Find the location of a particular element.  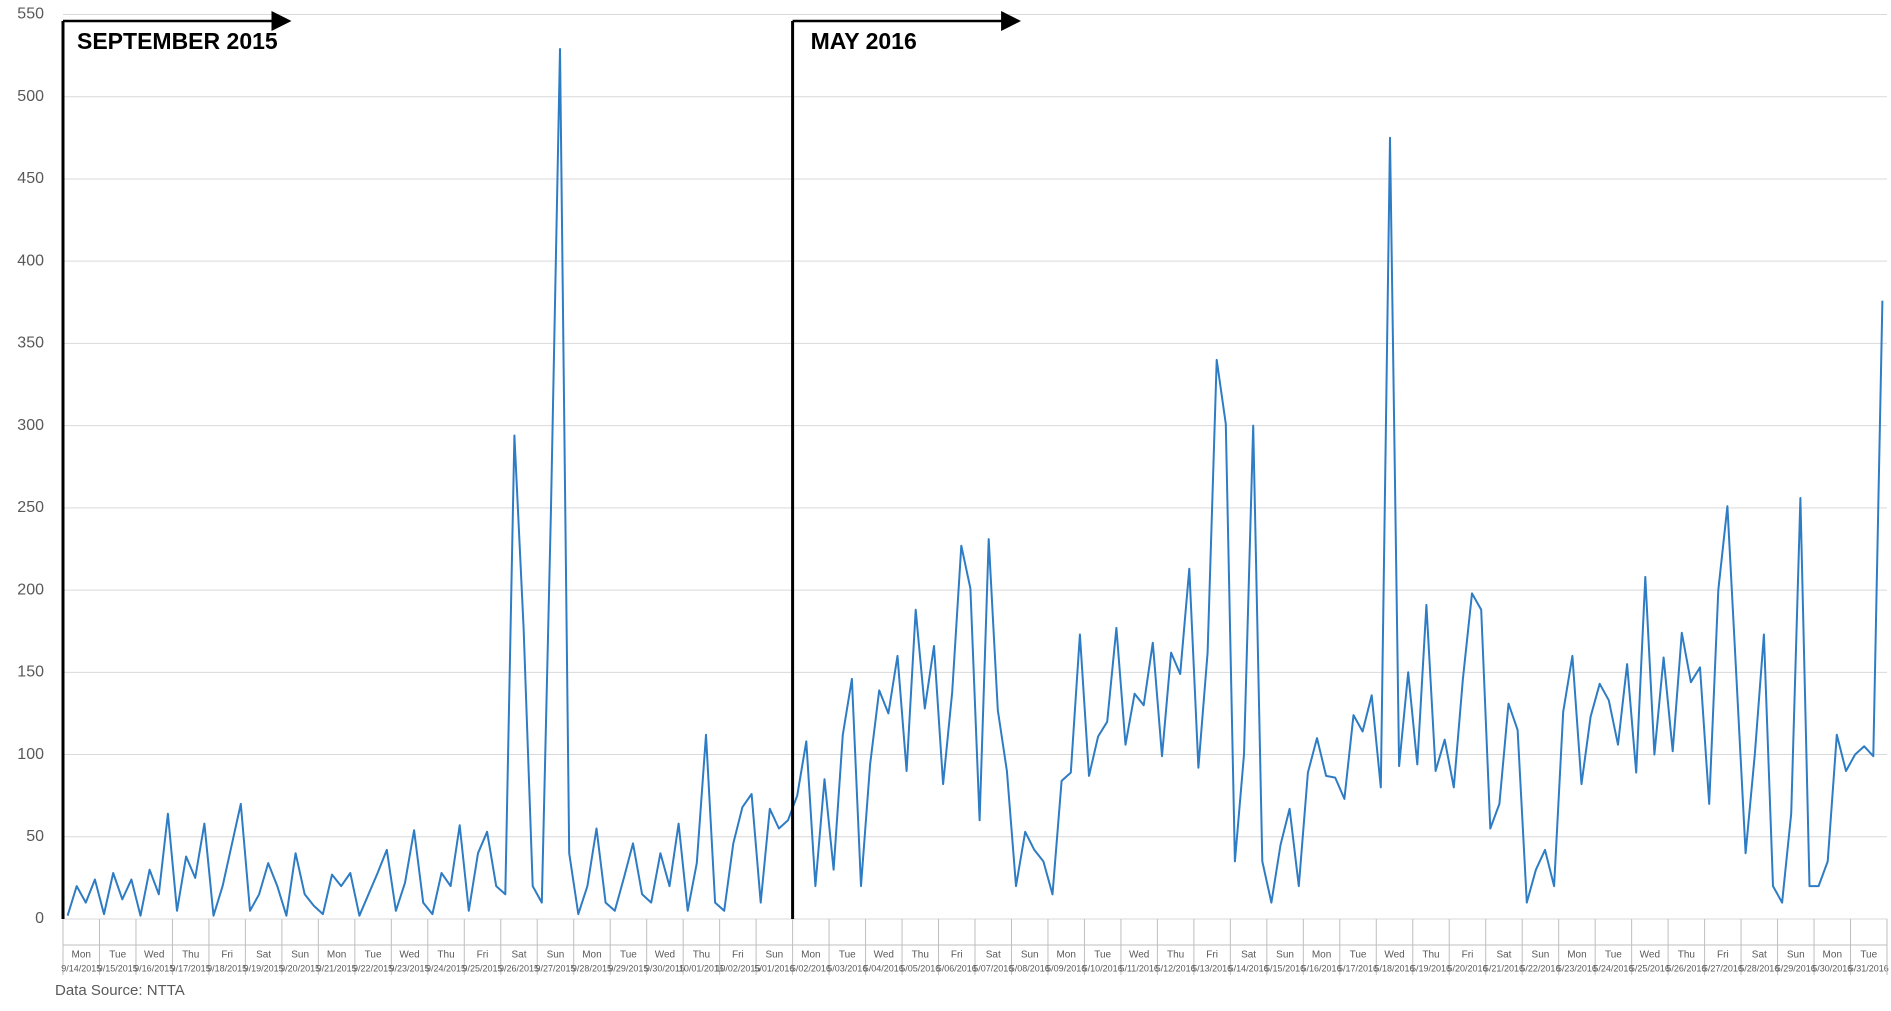

date-label: 10/01/2015 is located at coordinates (701, 968).